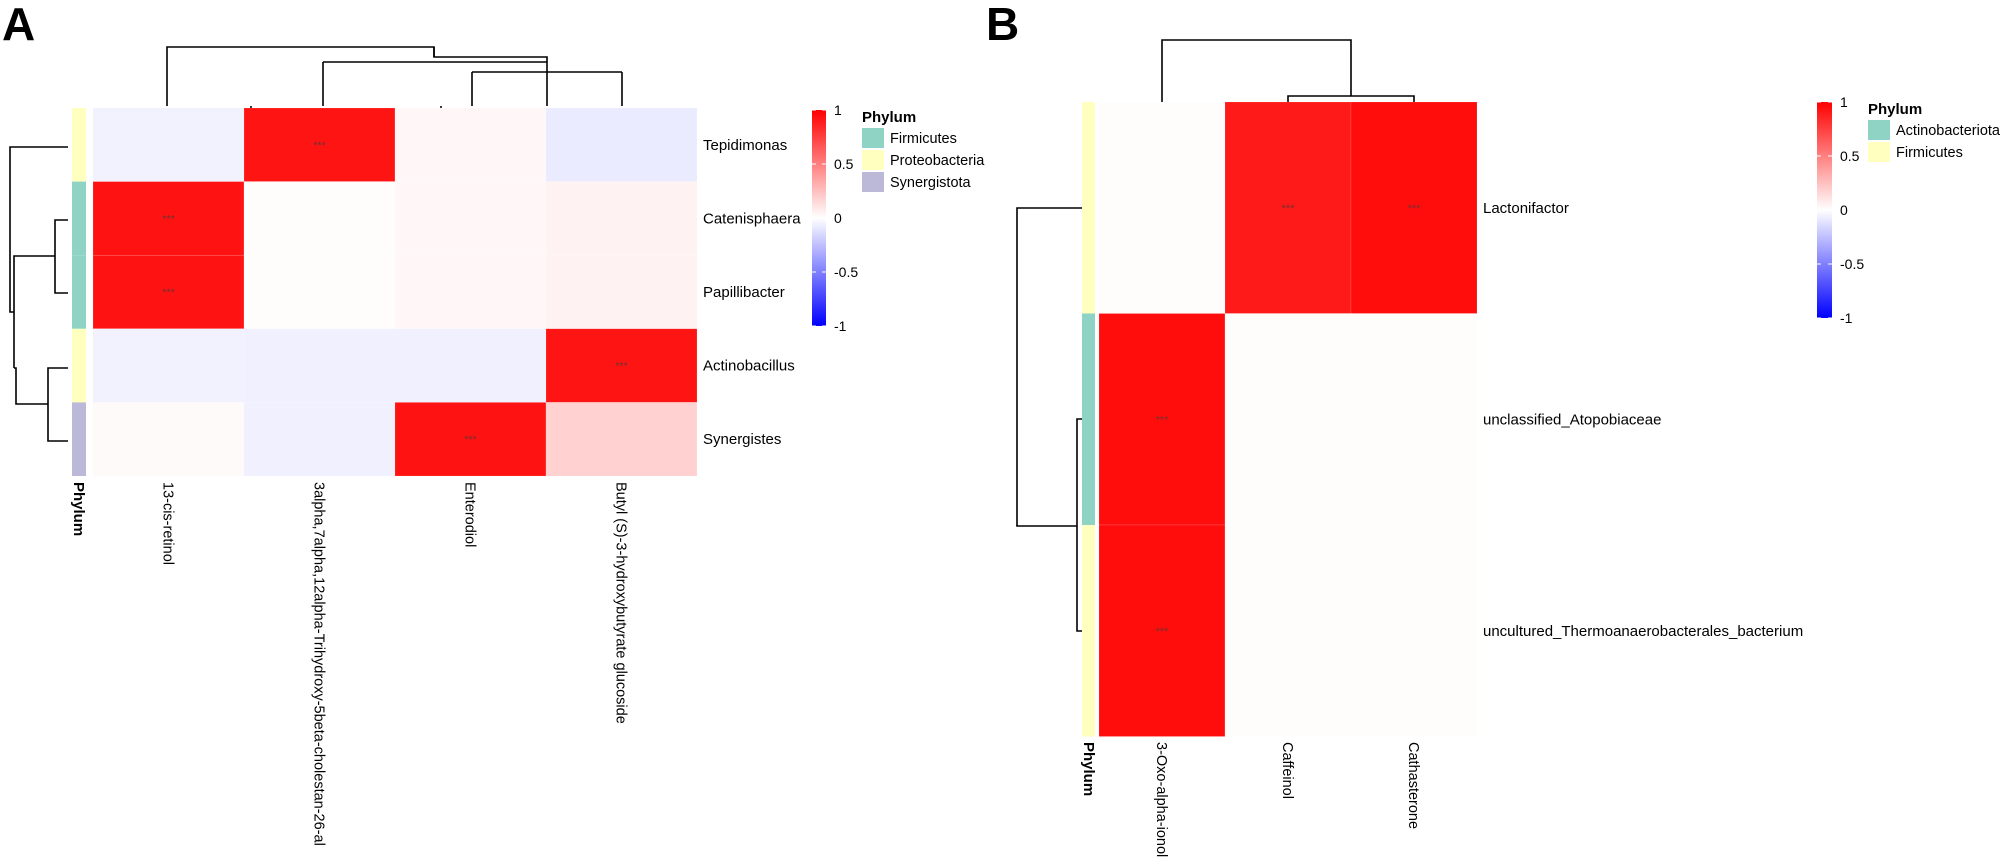 This screenshot has width=2008, height=865. I want to click on row-label: Actinobacillus, so click(749, 366).